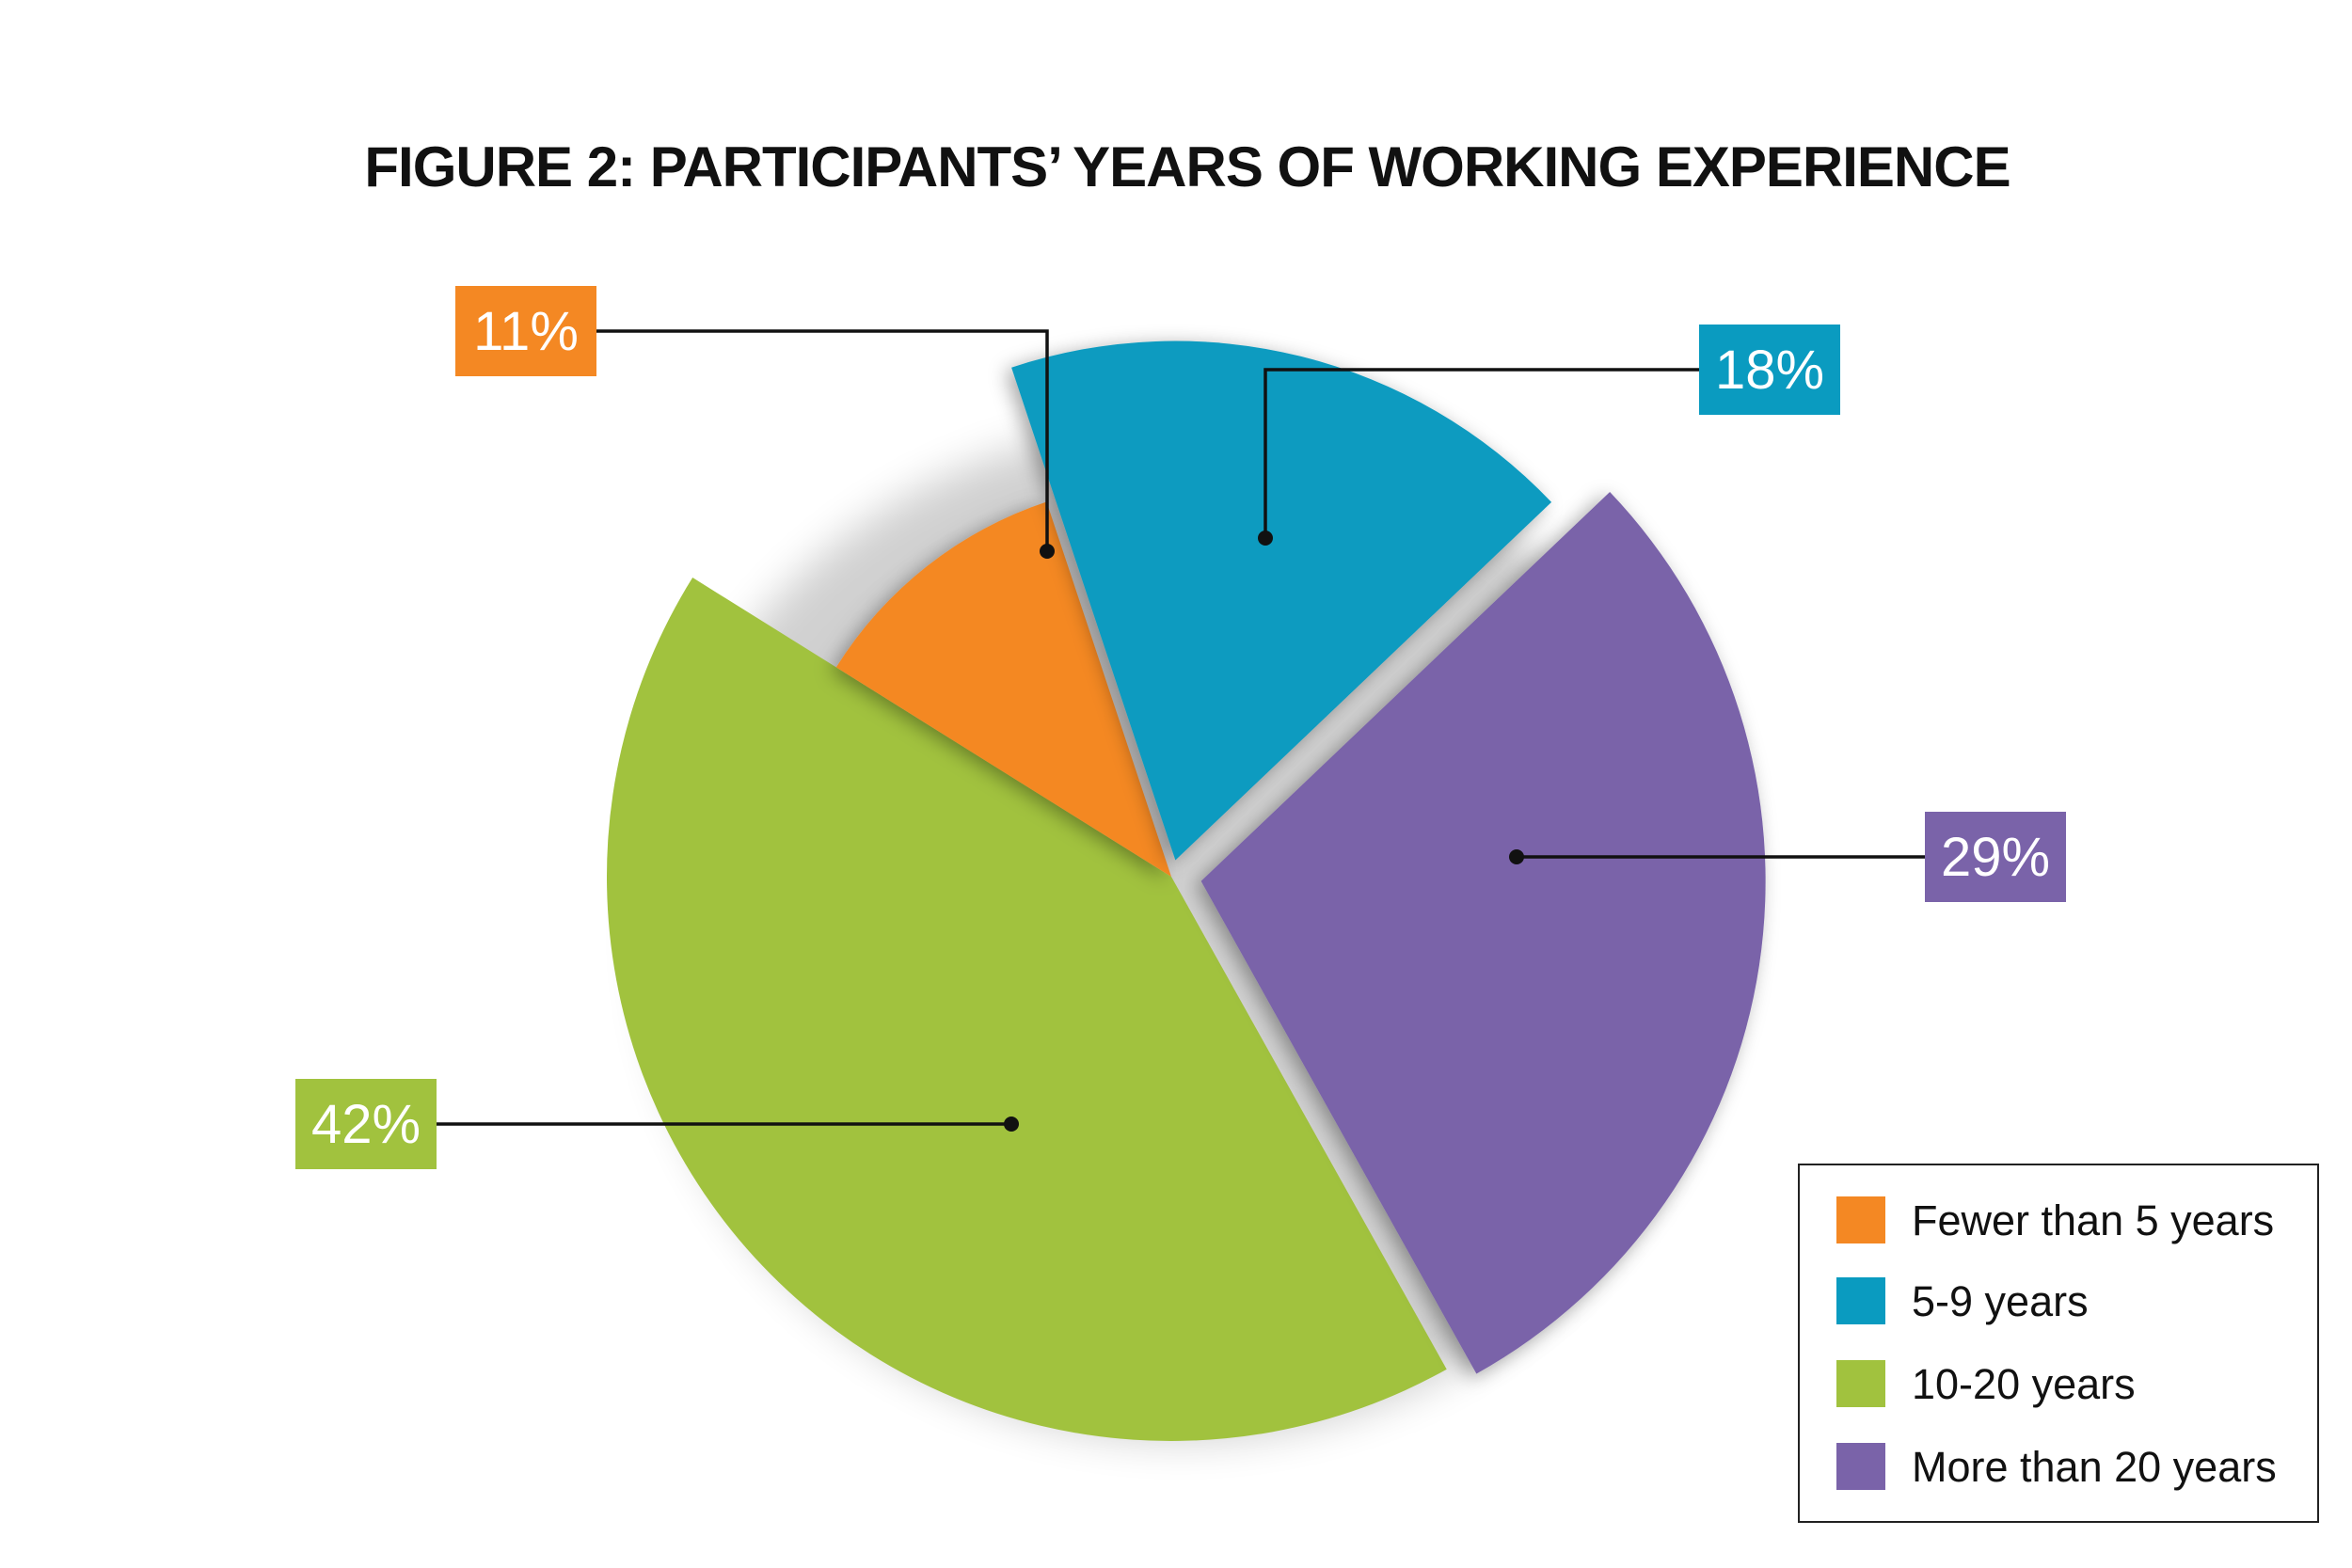 The height and width of the screenshot is (1568, 2352). I want to click on percent-label: 42%, so click(366, 1124).